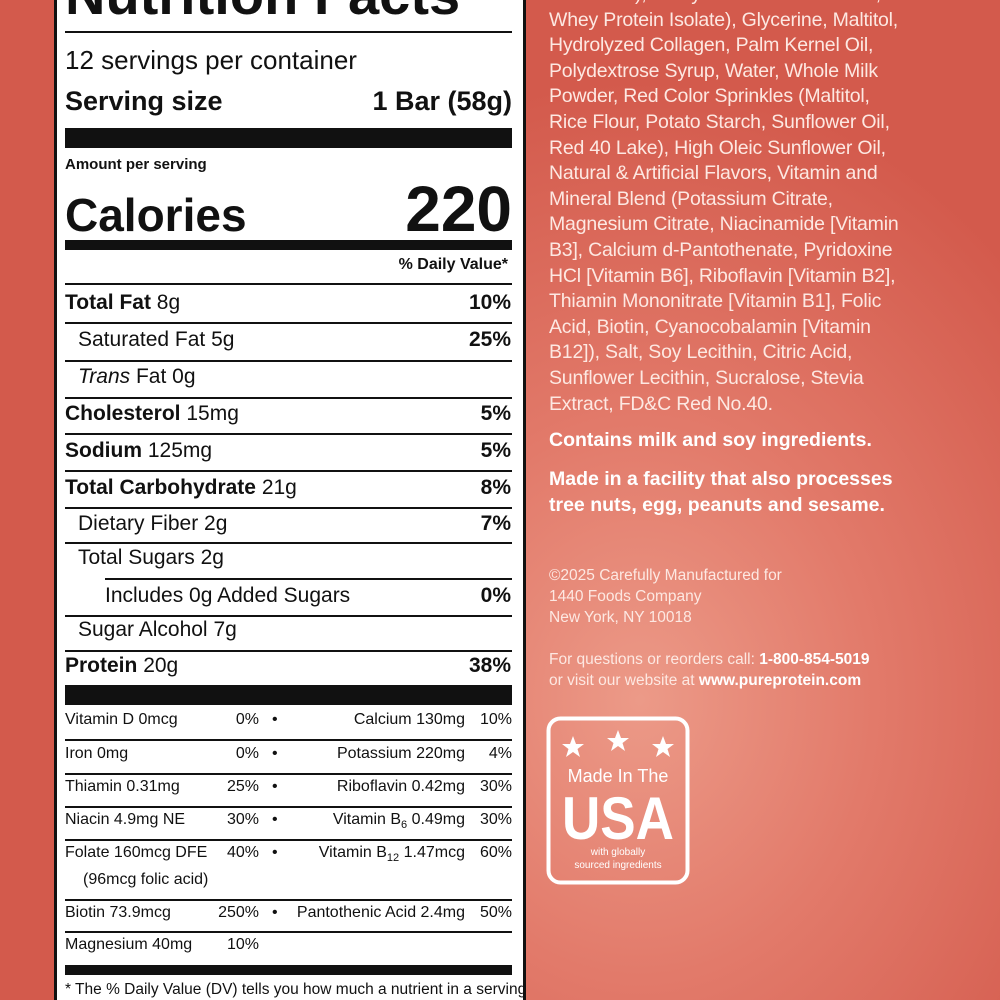 This screenshot has width=1000, height=1000. Describe the element at coordinates (157, 630) in the screenshot. I see `nutrient-name-group: Sugar Alcohol 7g` at that location.